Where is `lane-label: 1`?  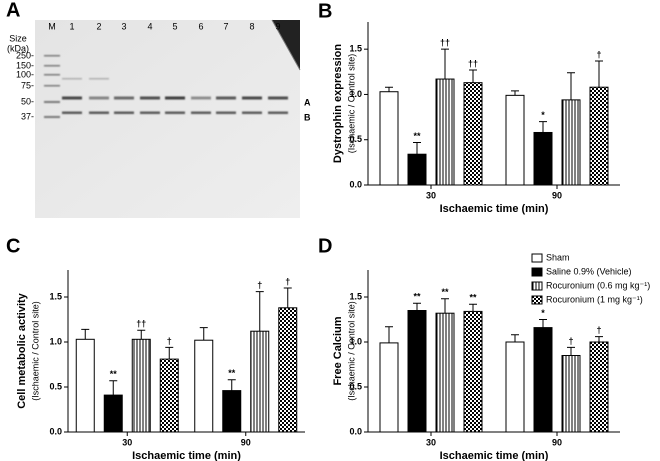
lane-label: 1 is located at coordinates (71, 26).